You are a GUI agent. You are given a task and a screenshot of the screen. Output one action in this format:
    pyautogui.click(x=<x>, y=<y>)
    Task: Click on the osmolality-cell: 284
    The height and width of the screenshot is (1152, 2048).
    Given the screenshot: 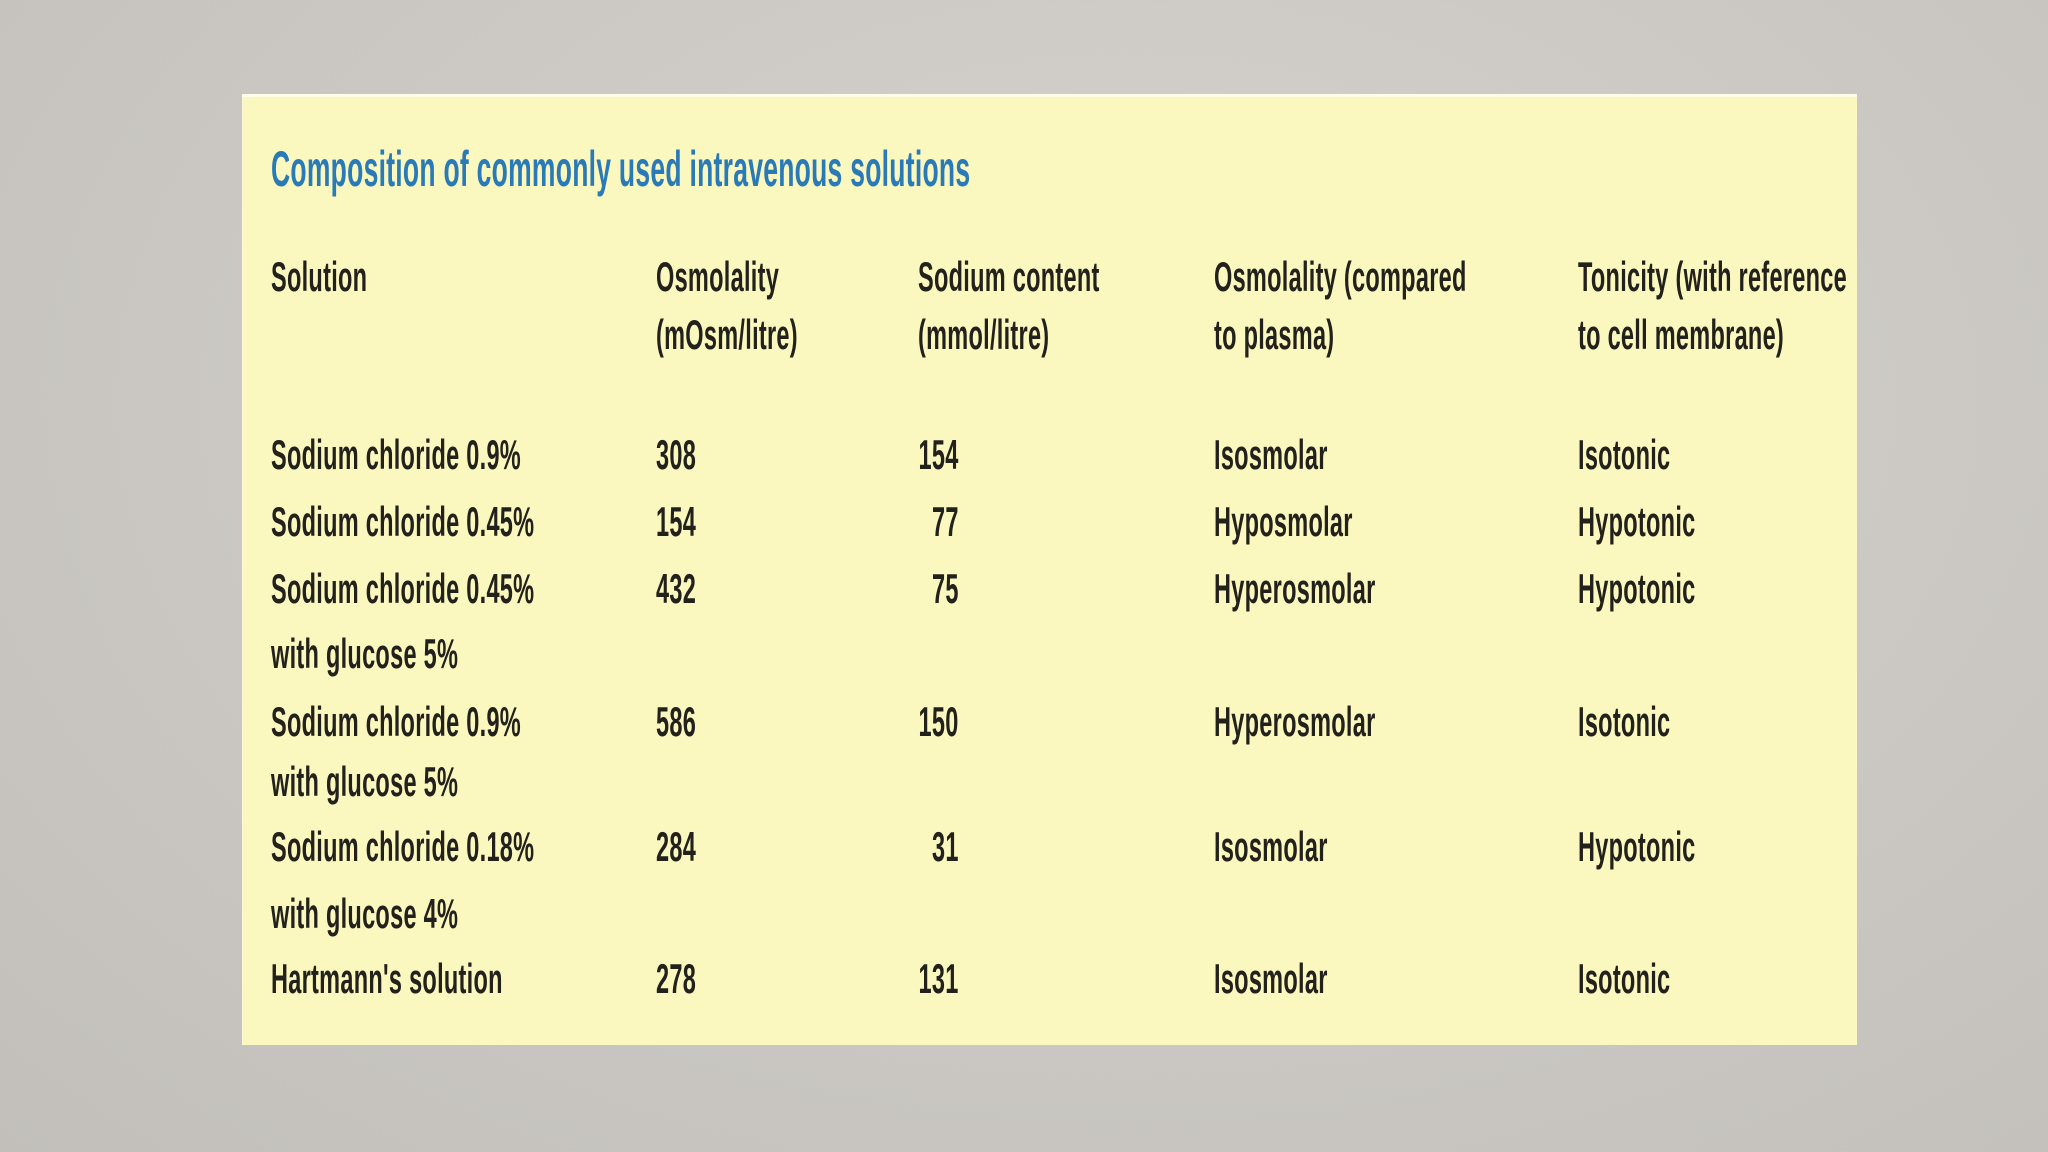 What is the action you would take?
    pyautogui.click(x=692, y=847)
    